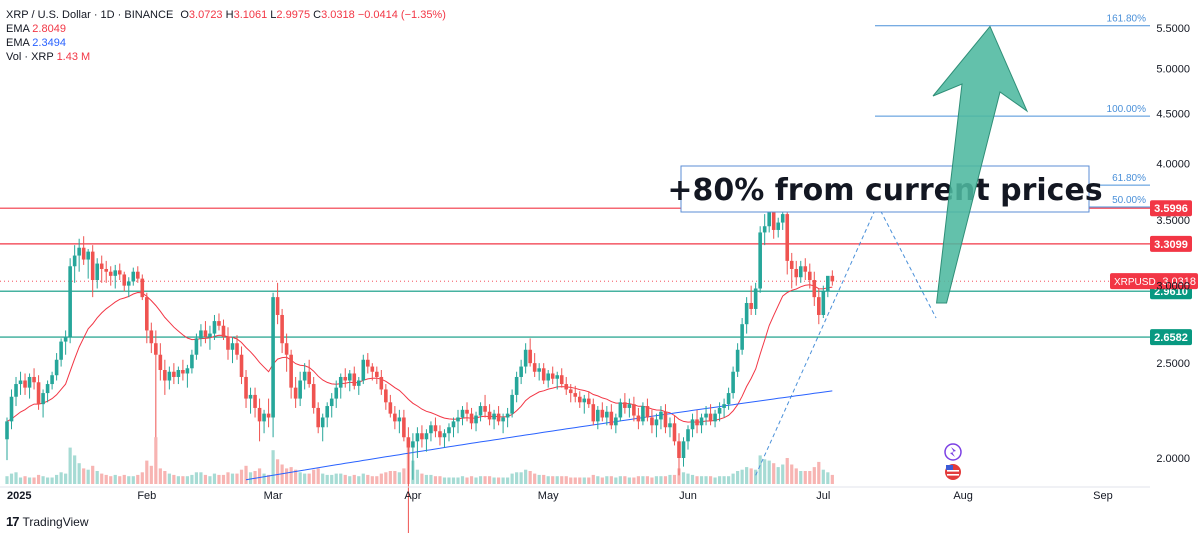  What do you see at coordinates (885, 189) in the screenshot?
I see `annotation-box` at bounding box center [885, 189].